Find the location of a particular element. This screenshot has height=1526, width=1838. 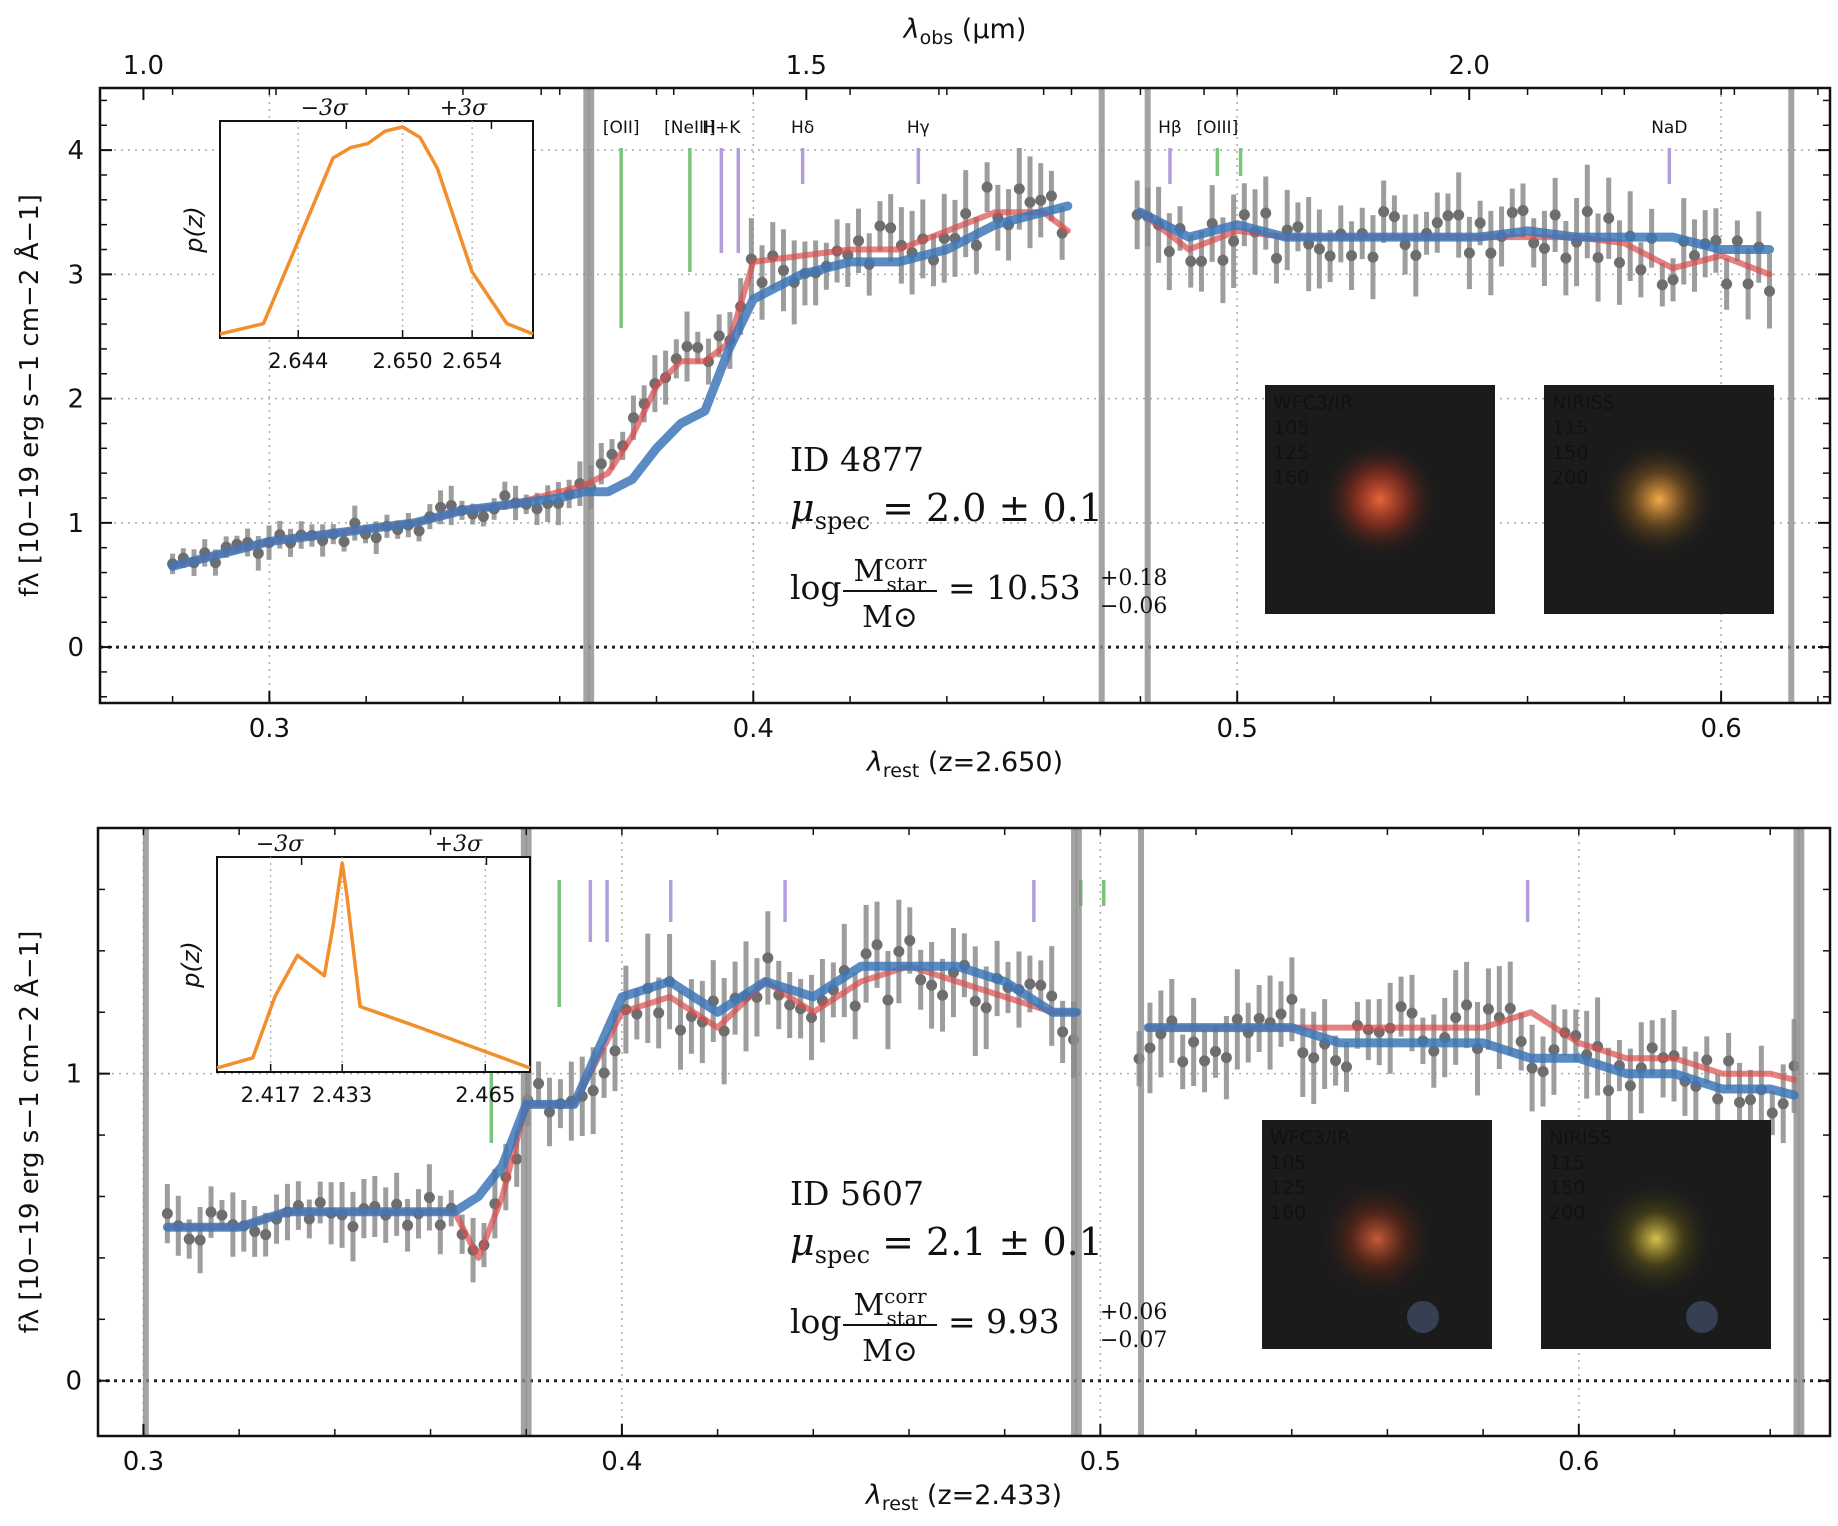

y-tick-label: 1 is located at coordinates (75, 524).